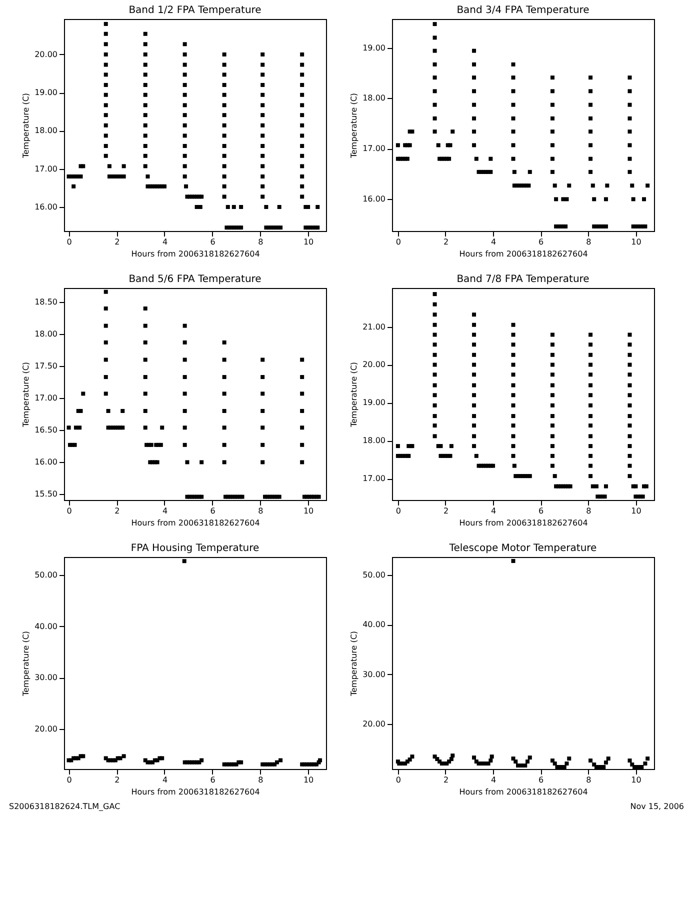 The height and width of the screenshot is (900, 700). Describe the element at coordinates (65, 806) in the screenshot. I see `text: S2006318182624.TLM_GAC` at that location.